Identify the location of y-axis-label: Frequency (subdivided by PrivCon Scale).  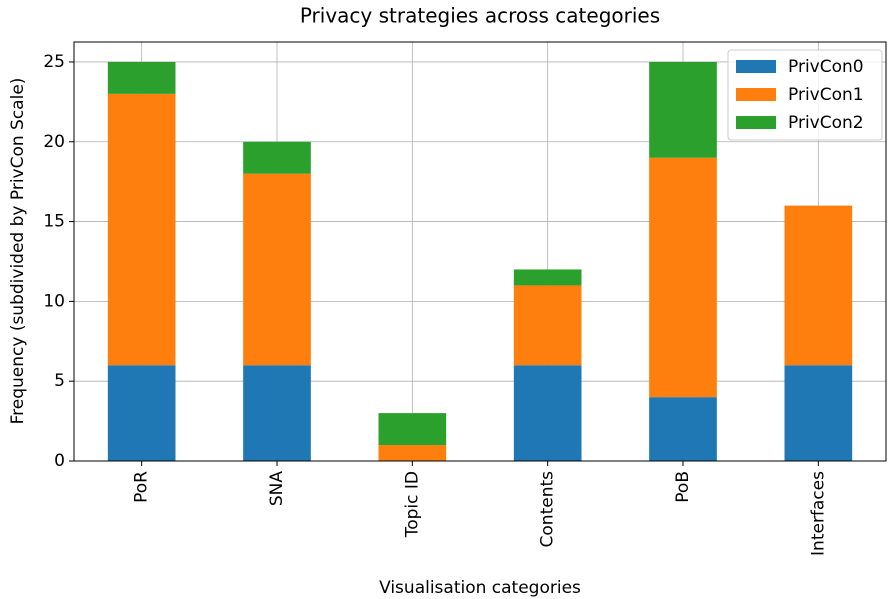
(18, 251).